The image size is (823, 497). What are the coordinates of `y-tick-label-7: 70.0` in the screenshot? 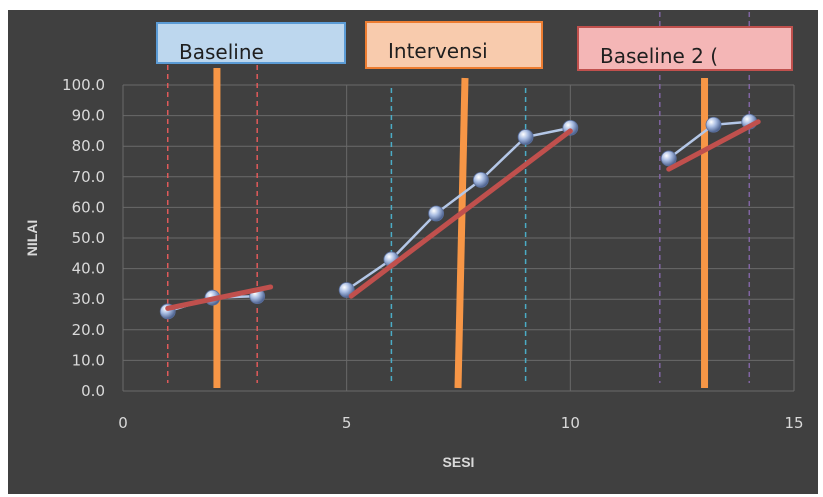 It's located at (88, 177).